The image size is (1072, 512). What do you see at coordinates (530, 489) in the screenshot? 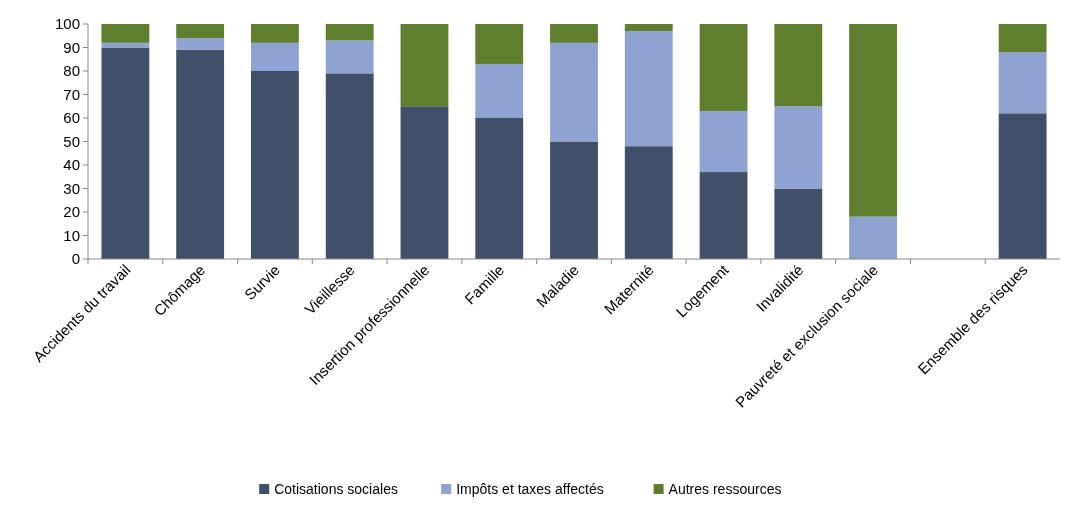
I see `legend-label: Impôts et taxes affectés` at bounding box center [530, 489].